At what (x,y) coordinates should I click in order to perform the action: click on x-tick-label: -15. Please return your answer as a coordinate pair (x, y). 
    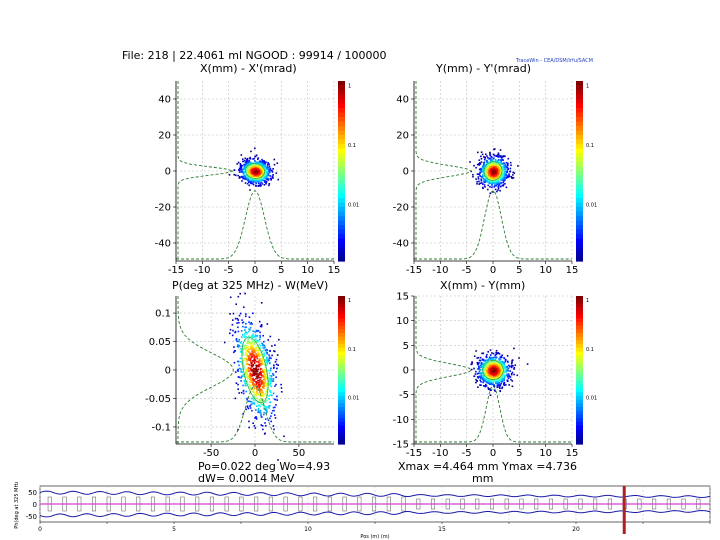
    Looking at the image, I should click on (414, 269).